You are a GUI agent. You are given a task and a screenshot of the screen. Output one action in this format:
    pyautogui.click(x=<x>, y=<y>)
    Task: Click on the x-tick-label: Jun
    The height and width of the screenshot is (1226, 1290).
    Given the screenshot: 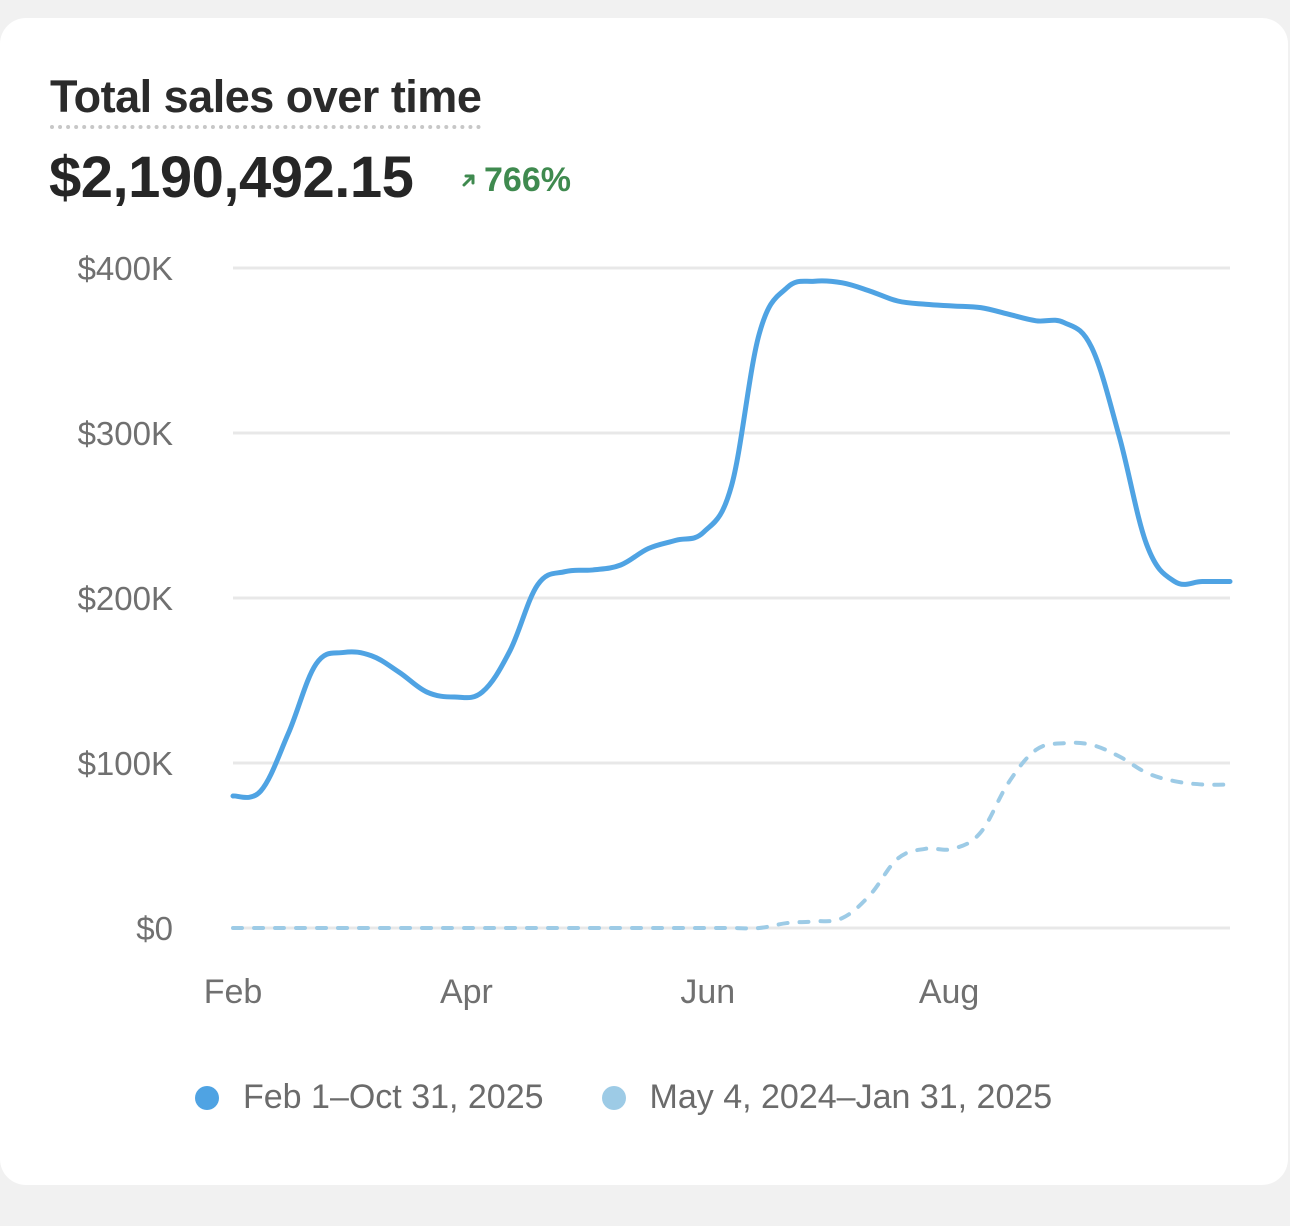 What is the action you would take?
    pyautogui.click(x=707, y=992)
    